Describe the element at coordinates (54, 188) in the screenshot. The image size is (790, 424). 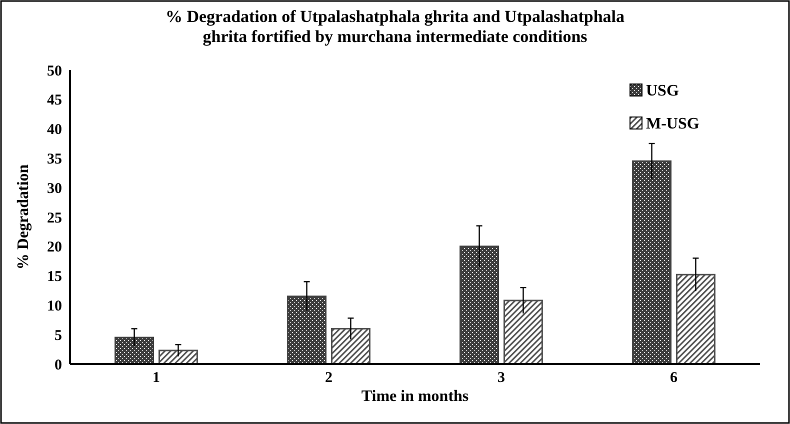
I see `y-tick-label: 30` at that location.